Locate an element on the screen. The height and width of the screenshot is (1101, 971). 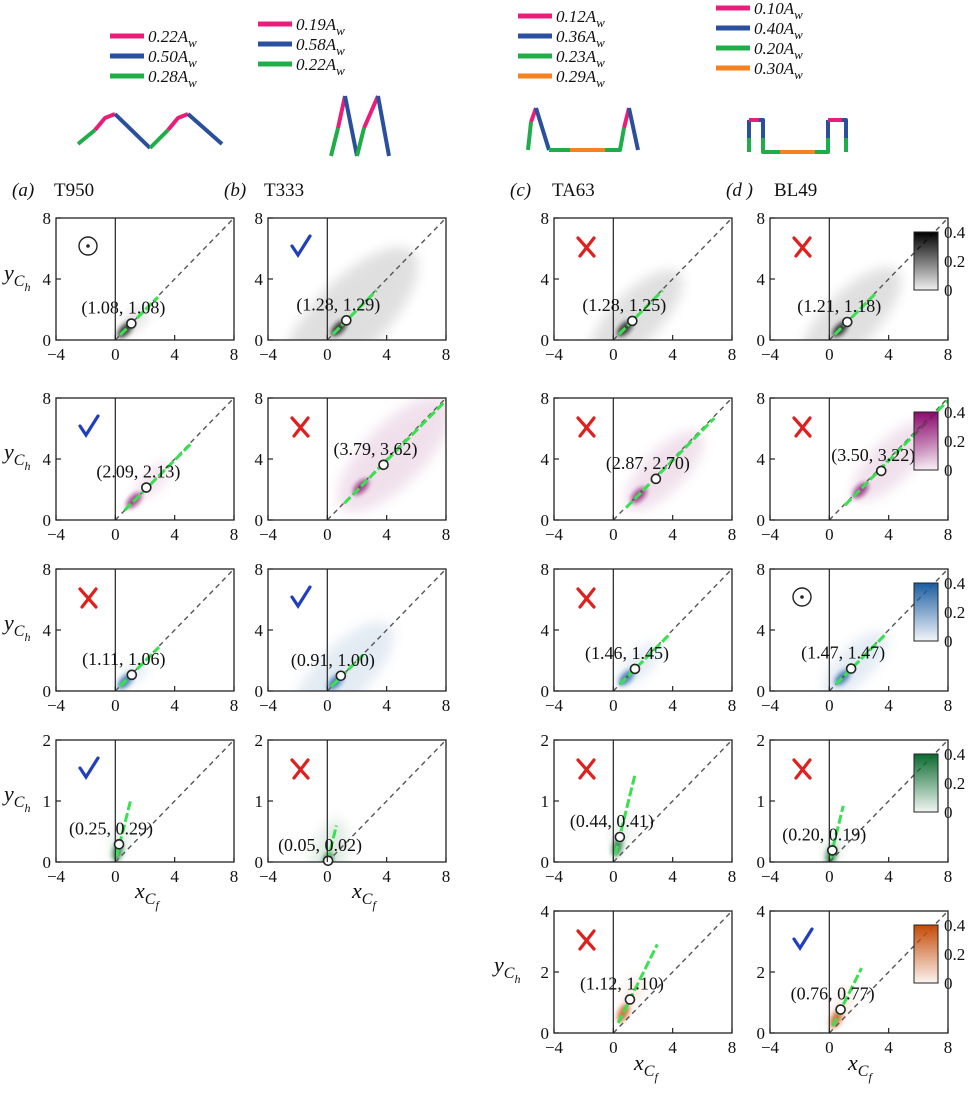
colorbar-tick-label: 0 is located at coordinates (948, 983).